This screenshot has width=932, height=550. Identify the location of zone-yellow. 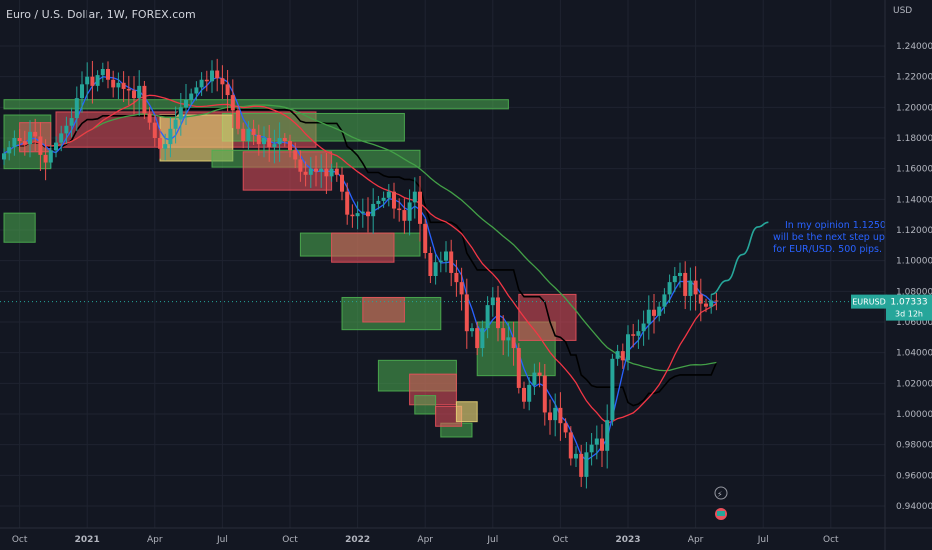
(466, 412).